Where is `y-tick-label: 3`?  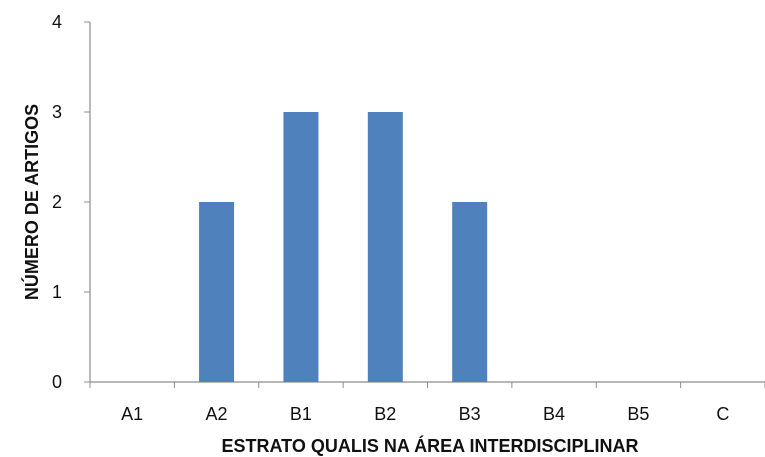
y-tick-label: 3 is located at coordinates (57, 112).